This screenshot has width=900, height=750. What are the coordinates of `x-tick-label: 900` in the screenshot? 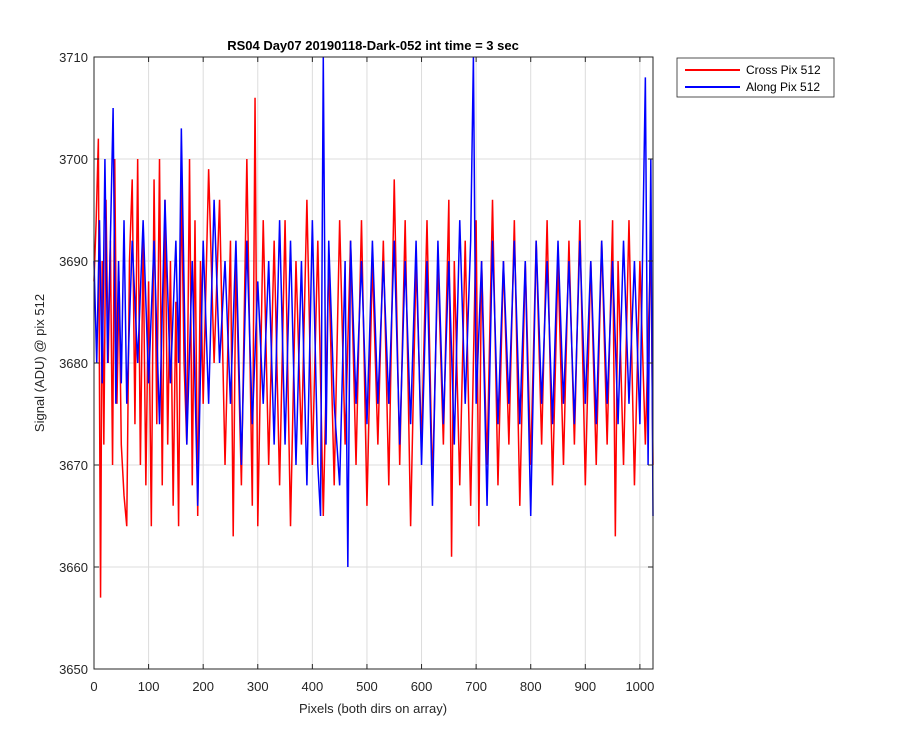 It's located at (585, 686).